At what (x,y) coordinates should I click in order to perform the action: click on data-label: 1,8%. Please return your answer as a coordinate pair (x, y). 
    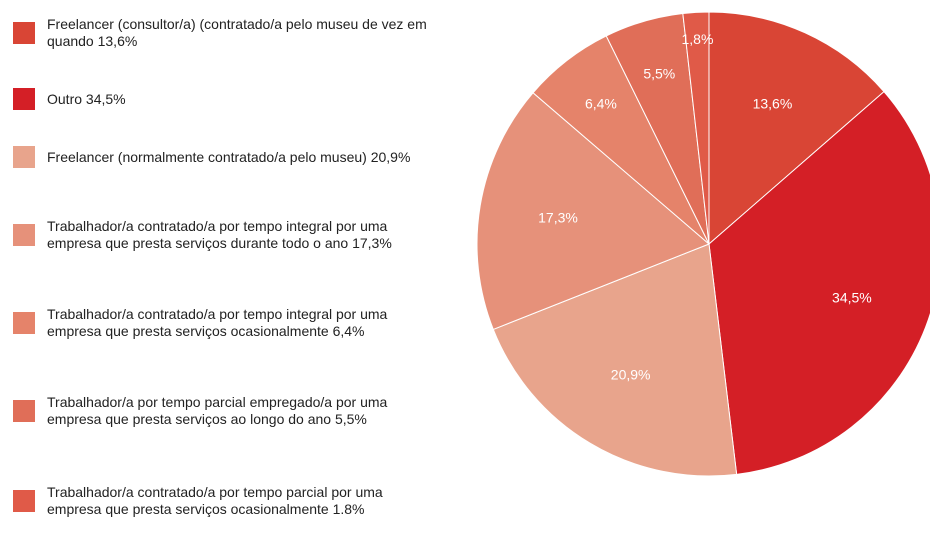
    Looking at the image, I should click on (698, 39).